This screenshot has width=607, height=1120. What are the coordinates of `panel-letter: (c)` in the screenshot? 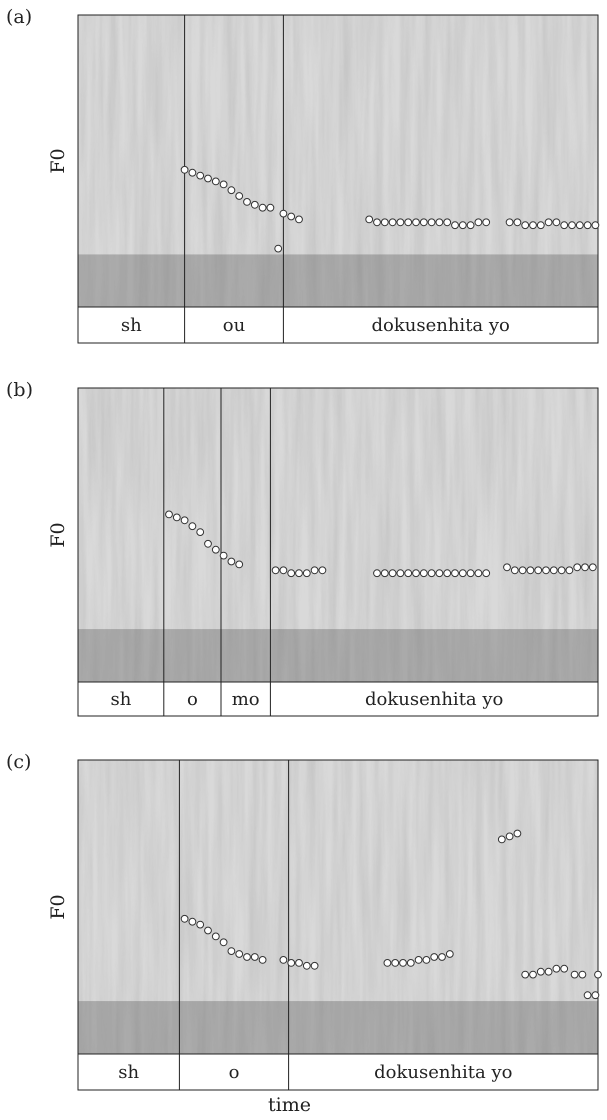 It's located at (18, 762).